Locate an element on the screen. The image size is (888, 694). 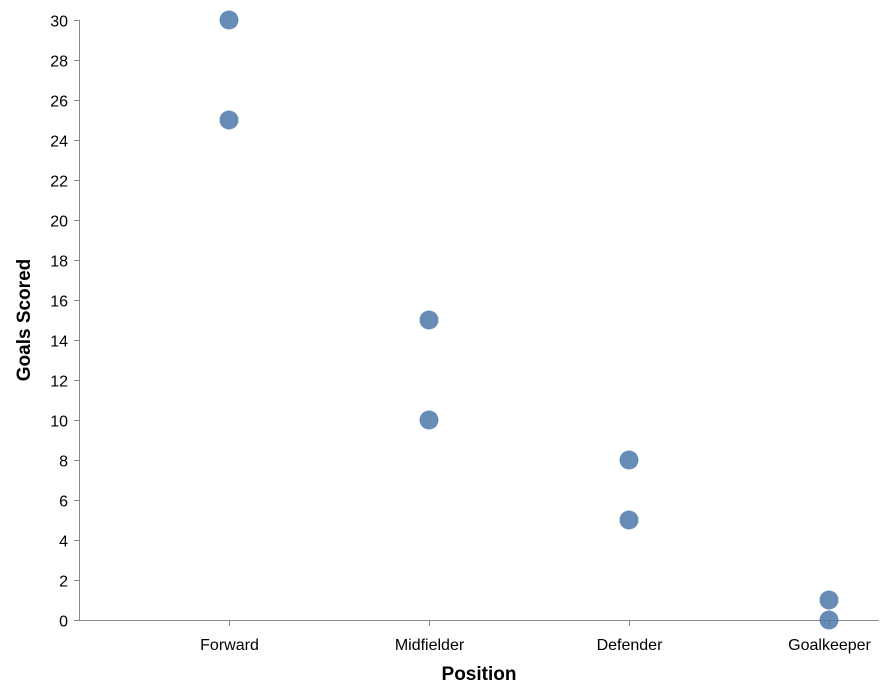
y-tick-label: 24 is located at coordinates (59, 142).